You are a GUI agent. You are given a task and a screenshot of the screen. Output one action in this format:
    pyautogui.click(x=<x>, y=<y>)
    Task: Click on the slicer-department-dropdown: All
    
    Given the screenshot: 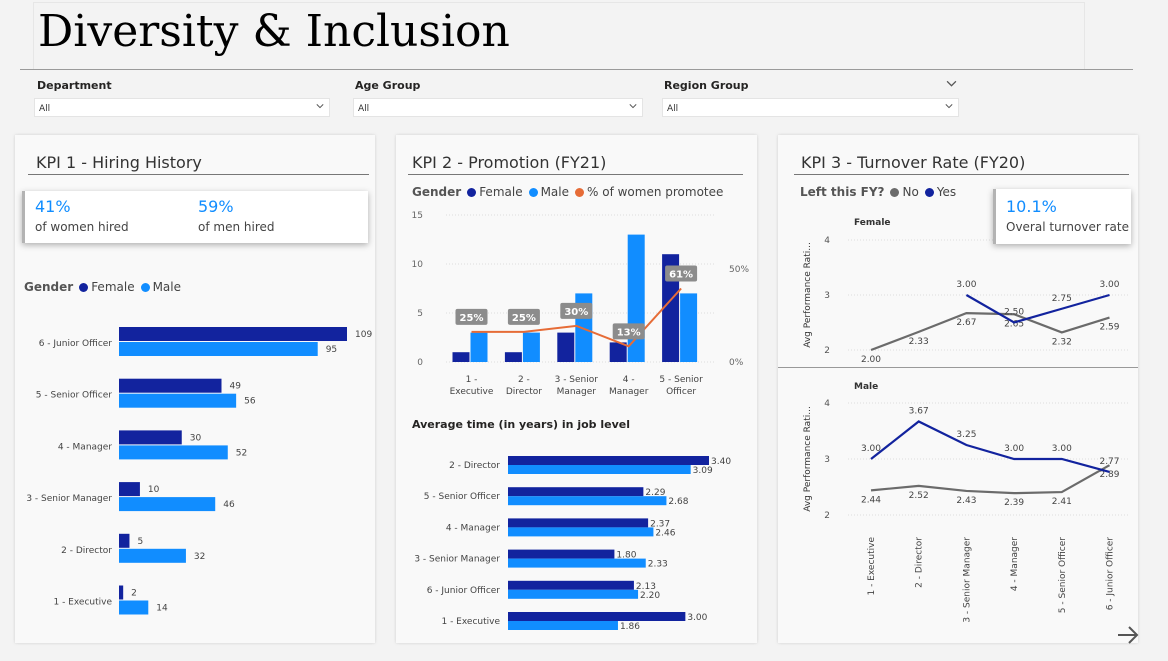 What is the action you would take?
    pyautogui.click(x=182, y=107)
    